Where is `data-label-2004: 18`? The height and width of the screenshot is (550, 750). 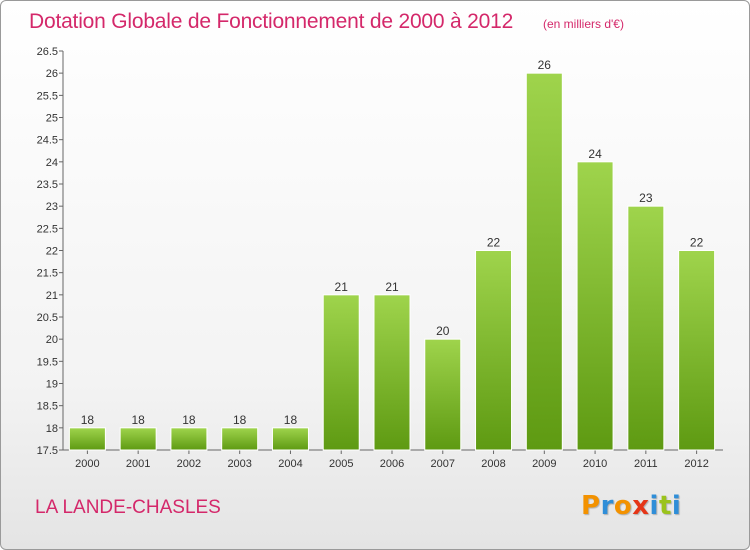
data-label-2004: 18 is located at coordinates (291, 420).